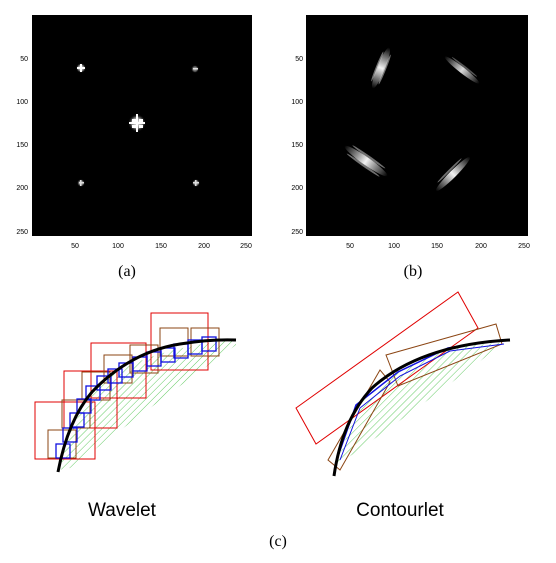 The width and height of the screenshot is (556, 563). What do you see at coordinates (366, 161) in the screenshot?
I see `streak-lower-left` at bounding box center [366, 161].